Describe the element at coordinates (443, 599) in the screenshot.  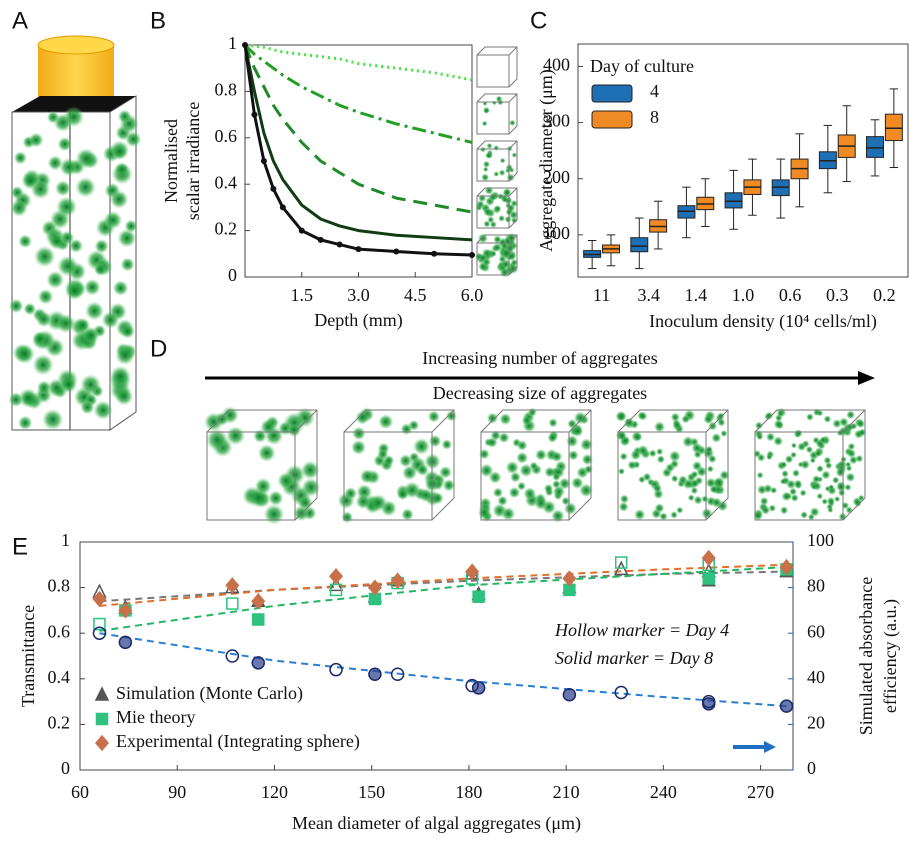
I see `trend-line` at that location.